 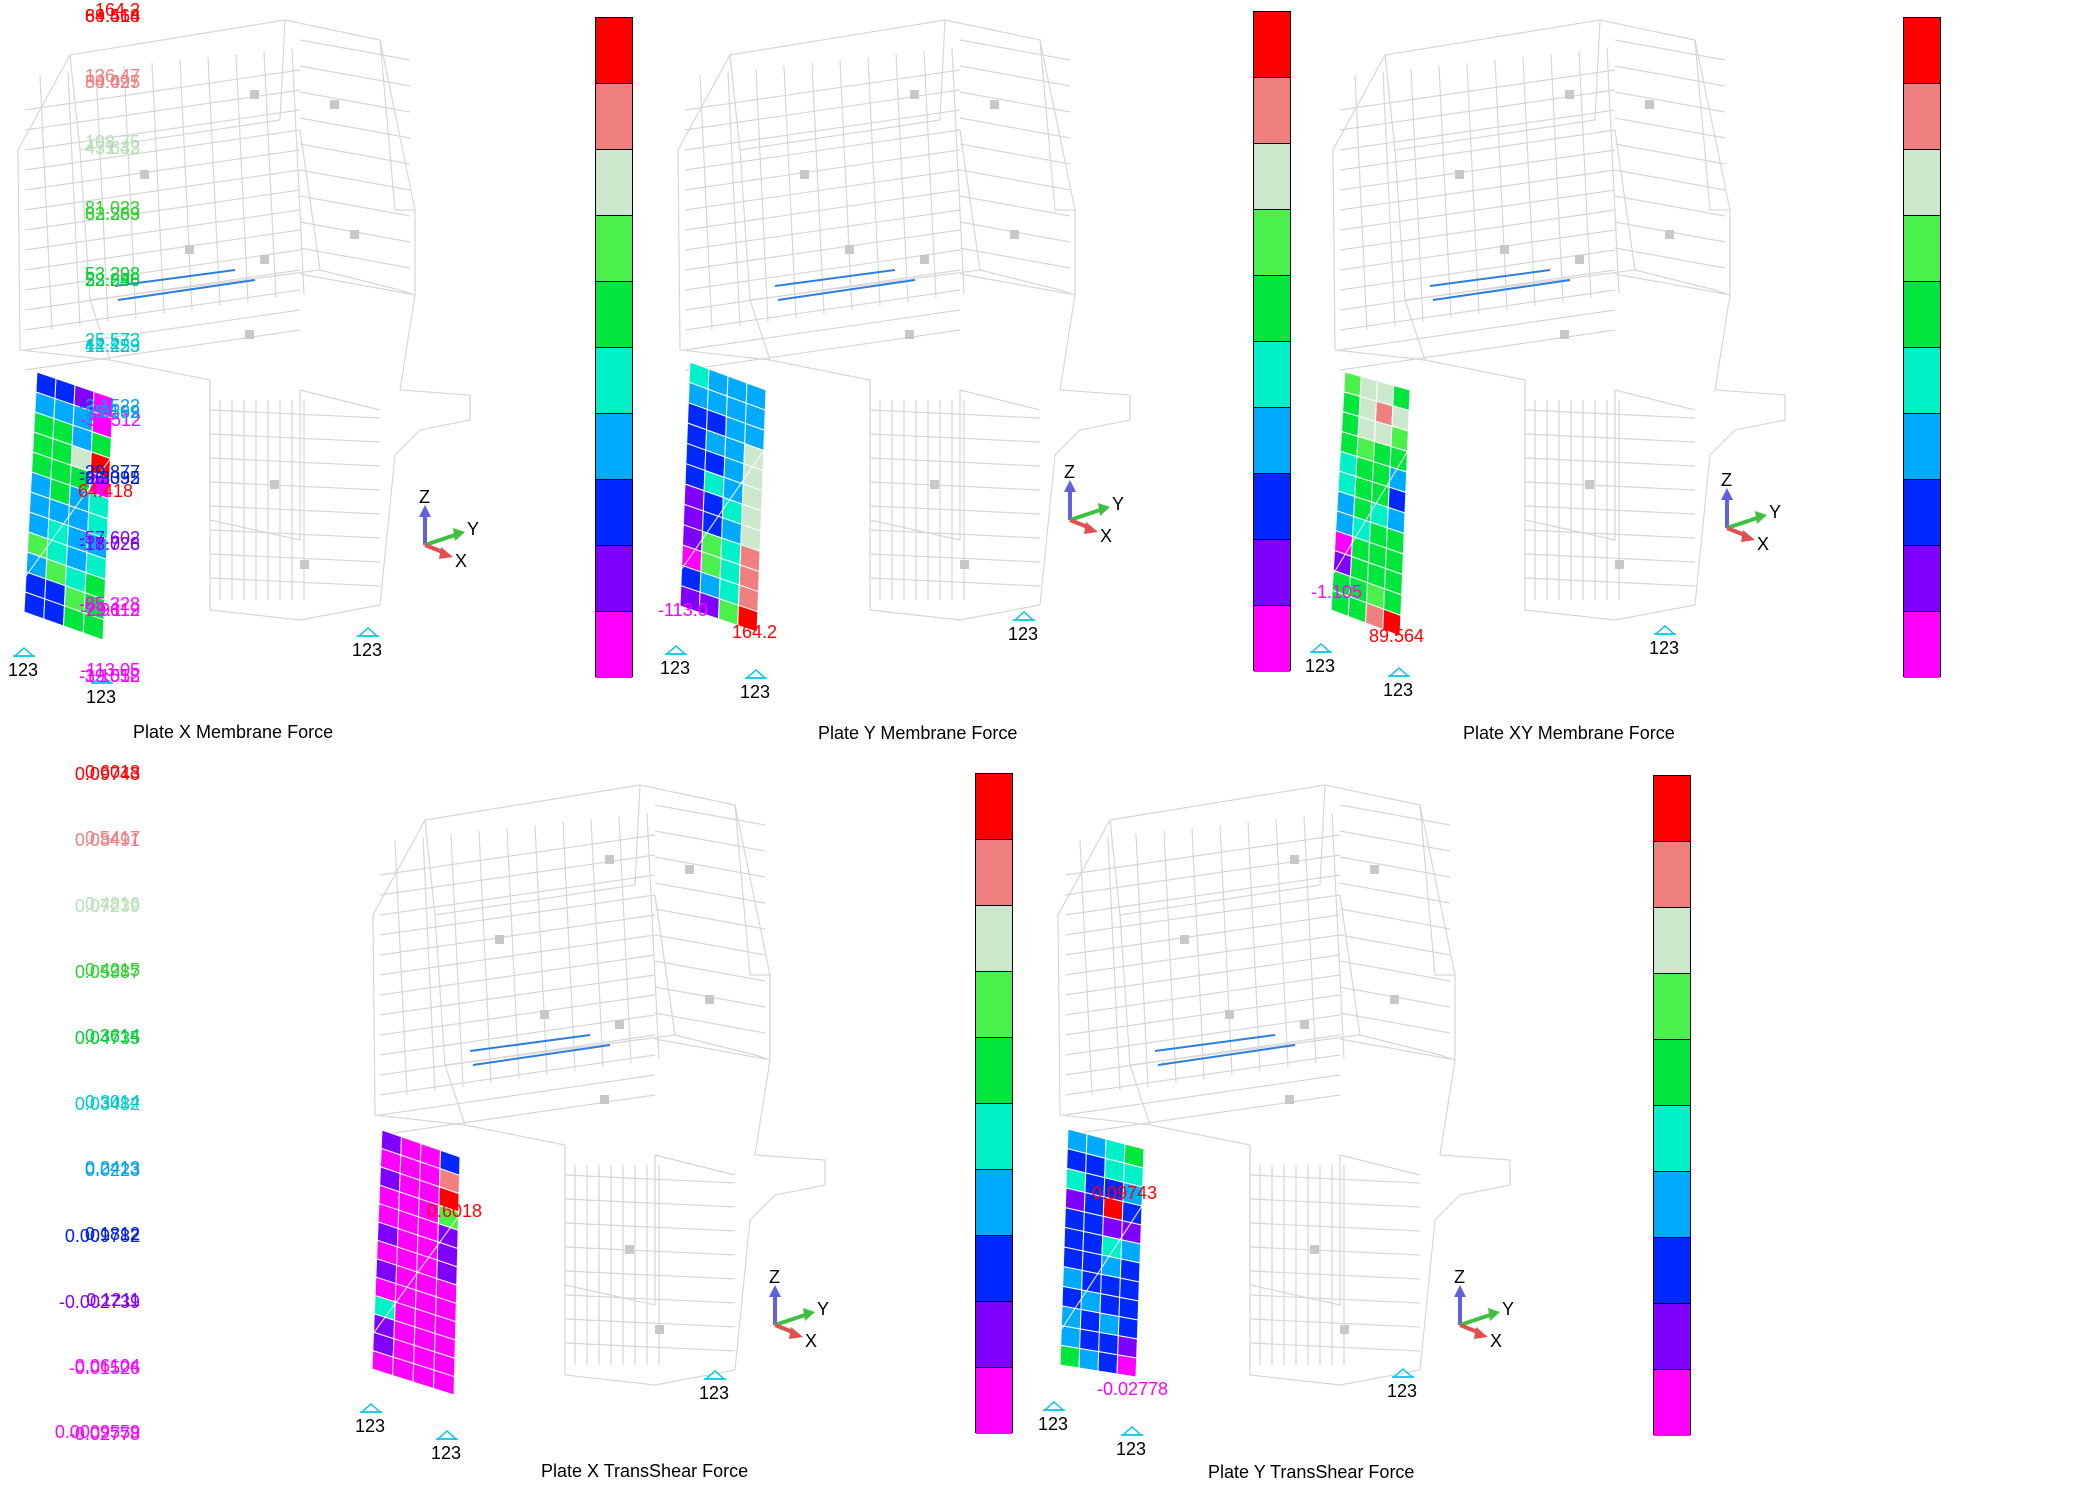 What do you see at coordinates (104, 1434) in the screenshot?
I see `legend-tick-label: -0.02778` at bounding box center [104, 1434].